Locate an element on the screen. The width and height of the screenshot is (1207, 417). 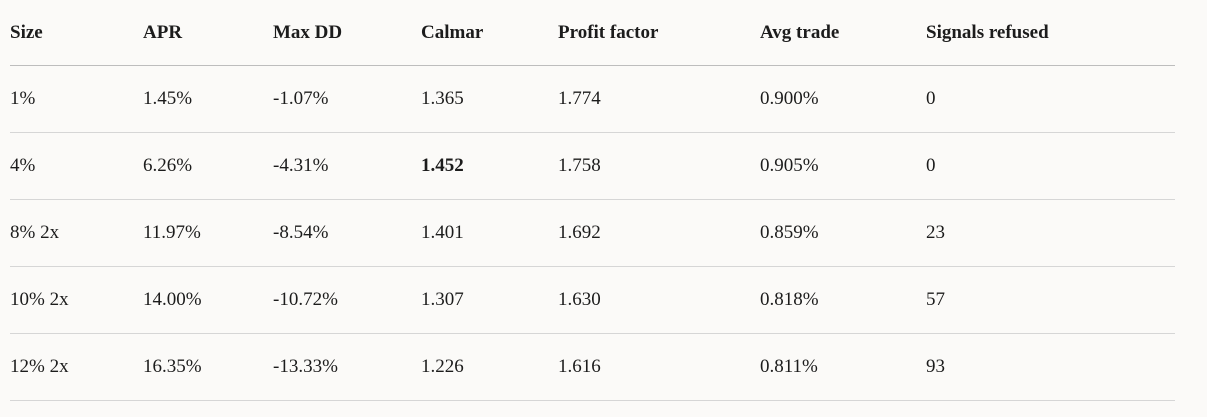
table-cell: 1.692 is located at coordinates (659, 233).